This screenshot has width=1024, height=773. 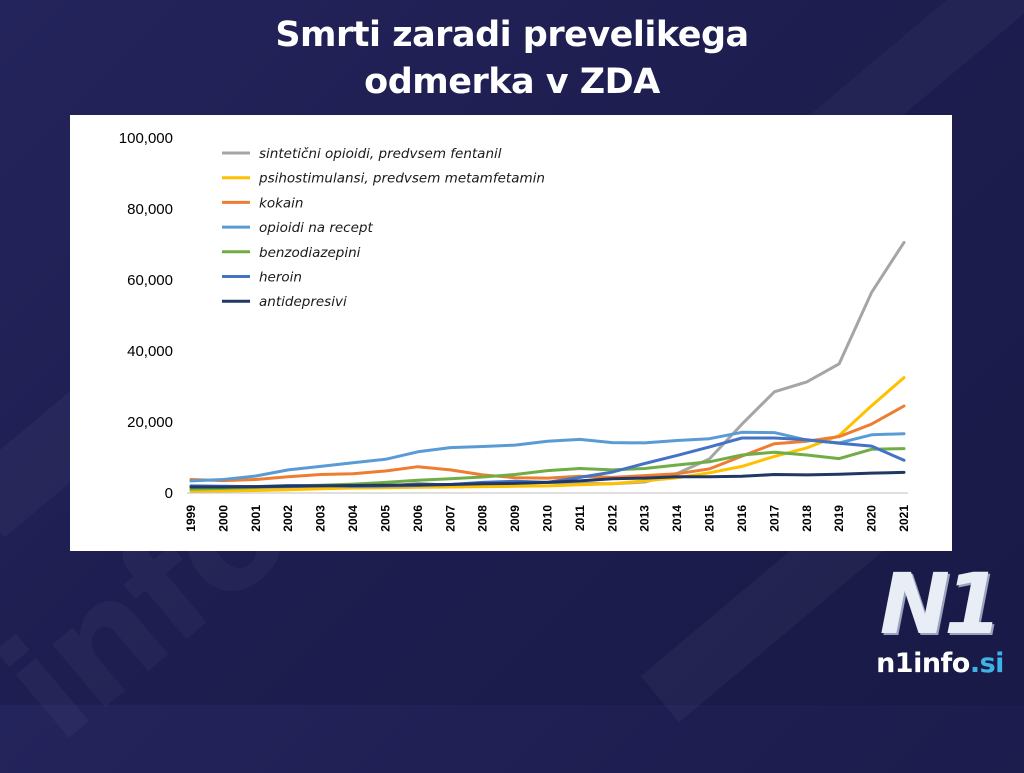 I want to click on x-tick-label: 2009, so click(x=515, y=518).